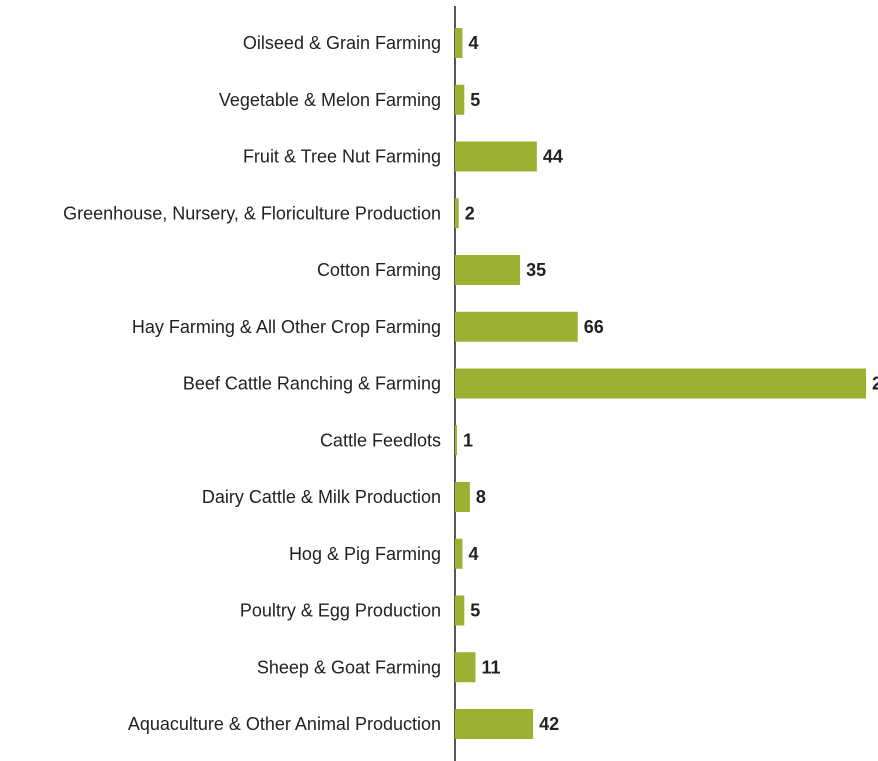 This screenshot has height=761, width=878. Describe the element at coordinates (380, 440) in the screenshot. I see `category-label: Cattle Feedlots` at that location.